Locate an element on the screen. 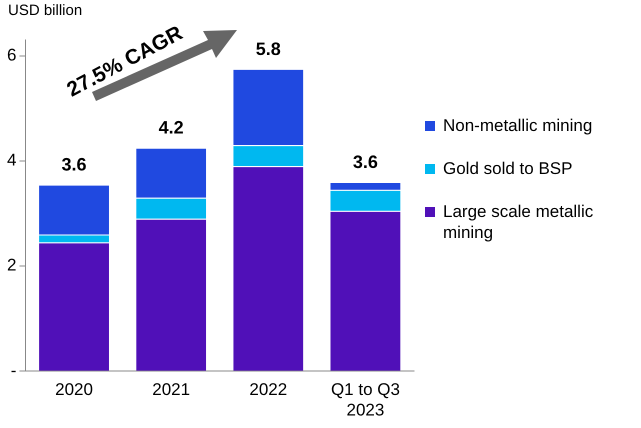 The image size is (641, 428). y-tick-label: 4 is located at coordinates (11, 160).